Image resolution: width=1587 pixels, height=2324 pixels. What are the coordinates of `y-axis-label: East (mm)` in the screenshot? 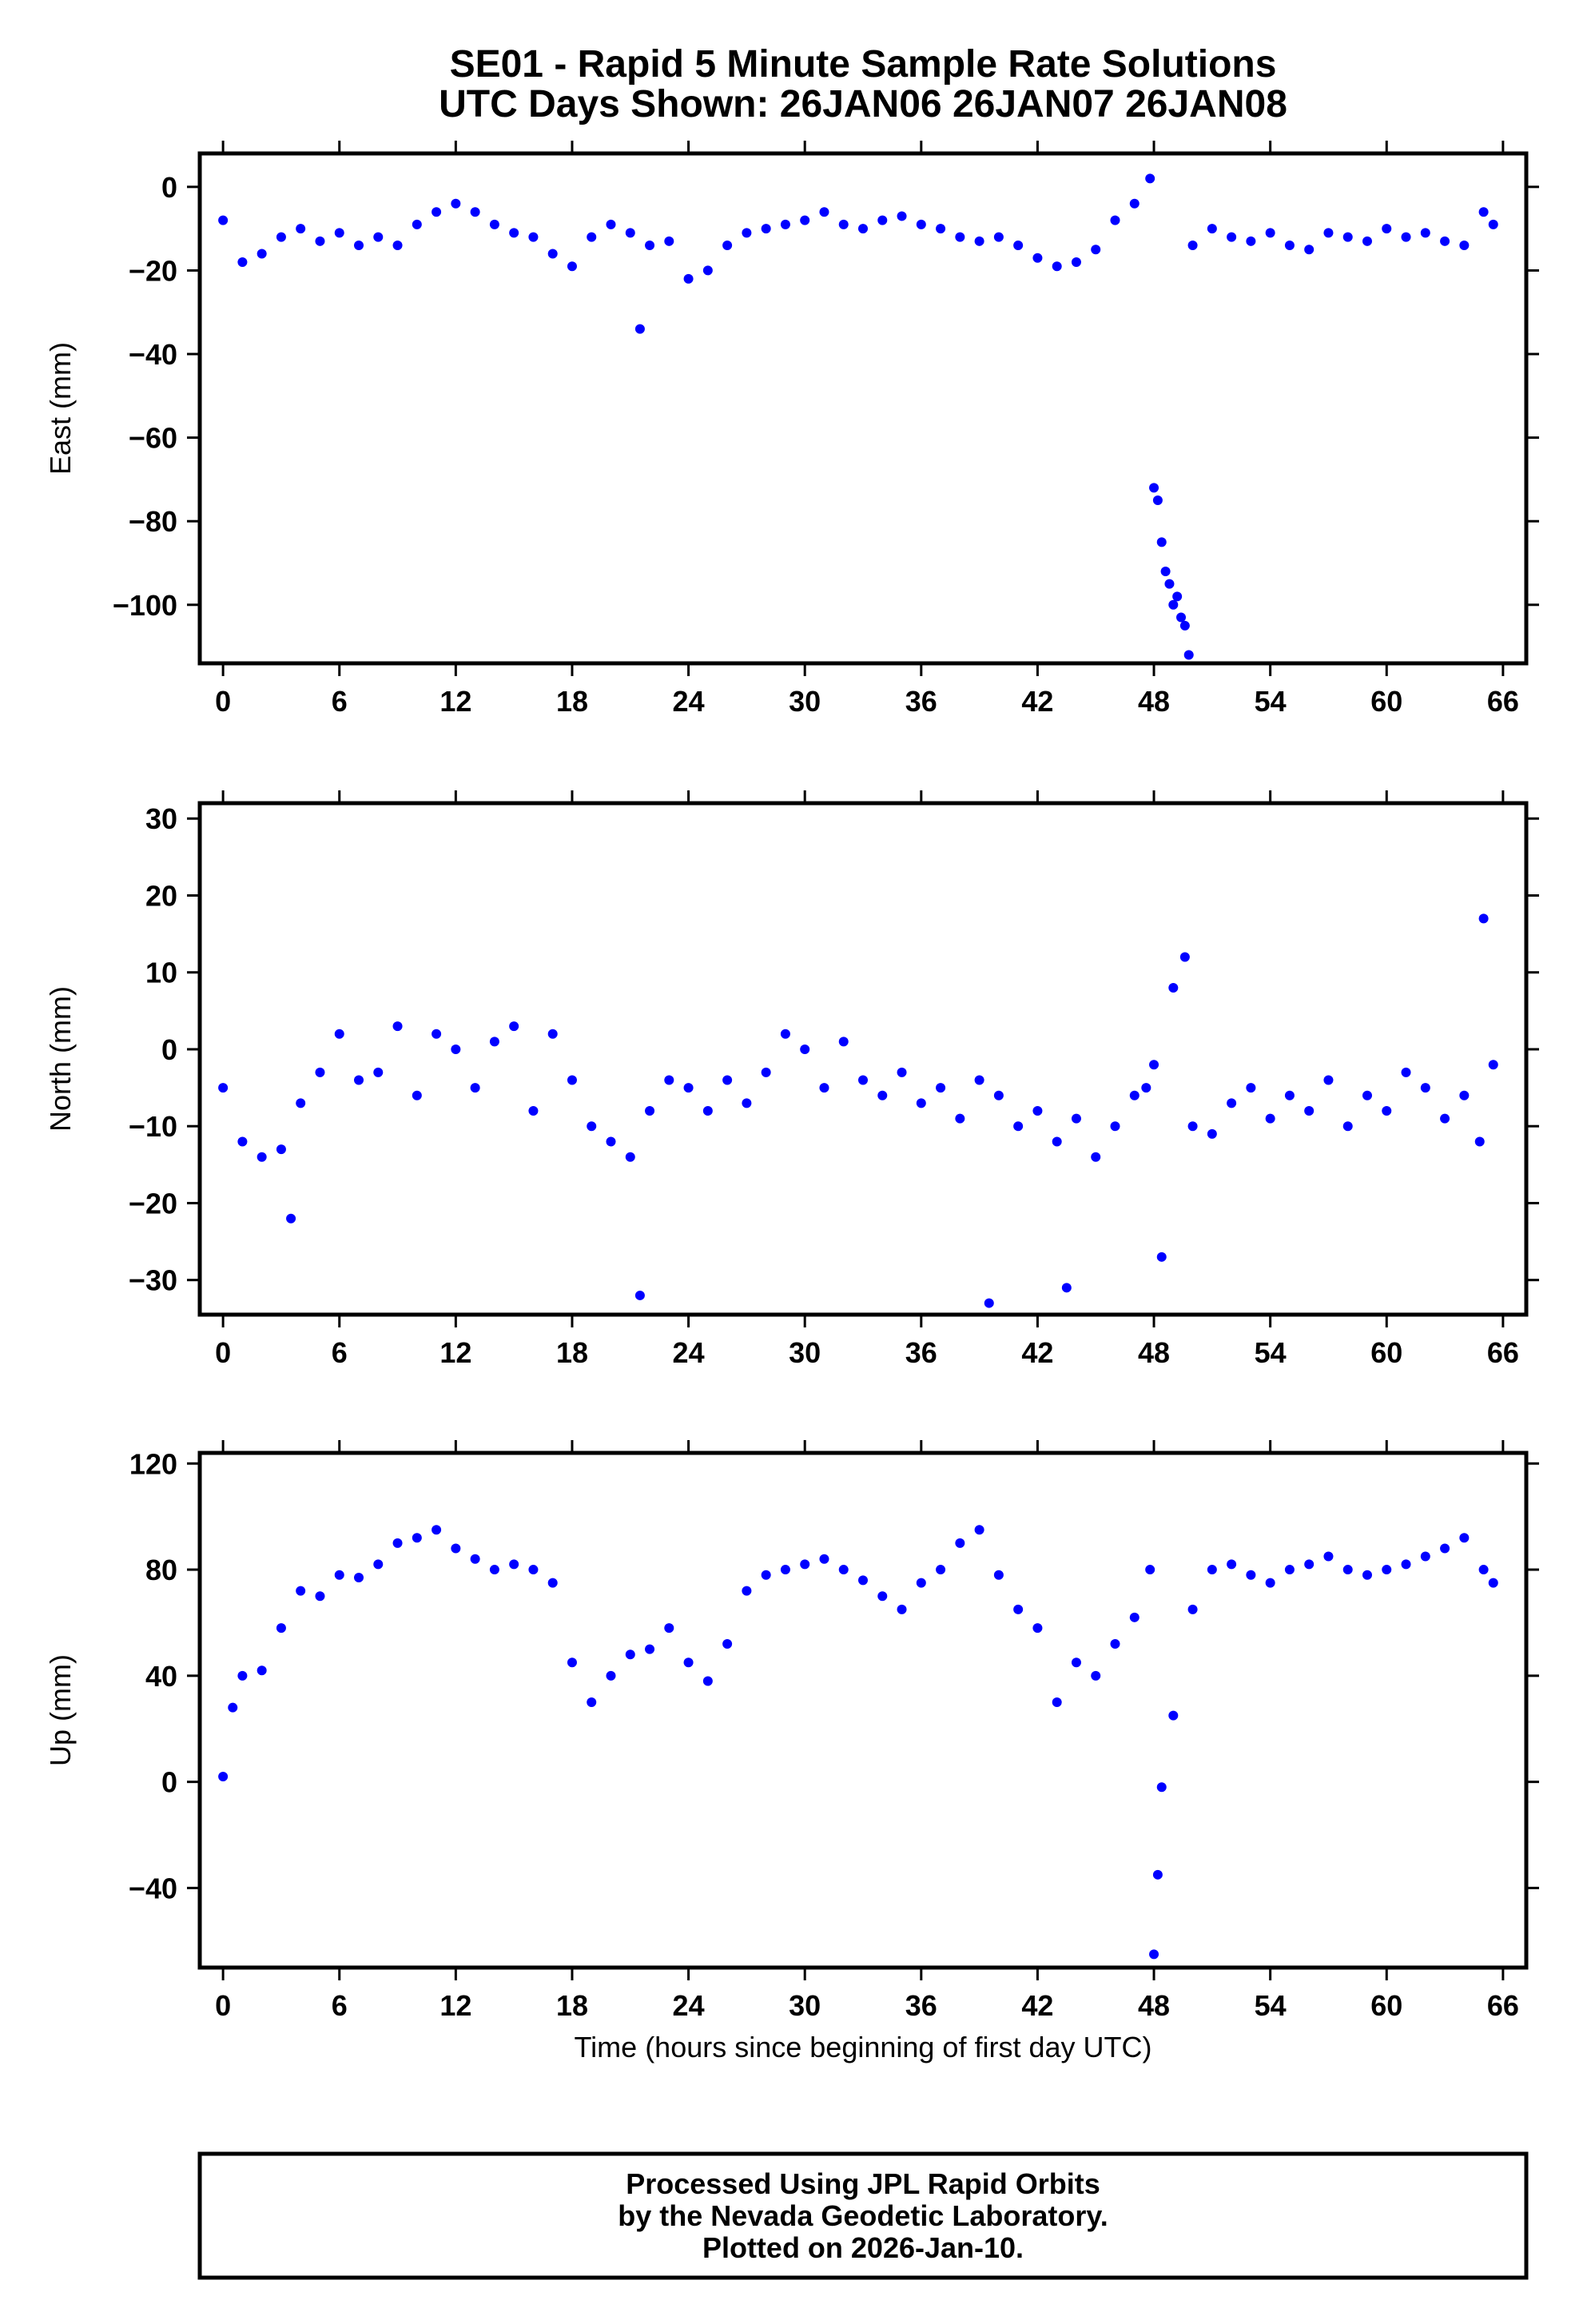 It's located at (60, 408).